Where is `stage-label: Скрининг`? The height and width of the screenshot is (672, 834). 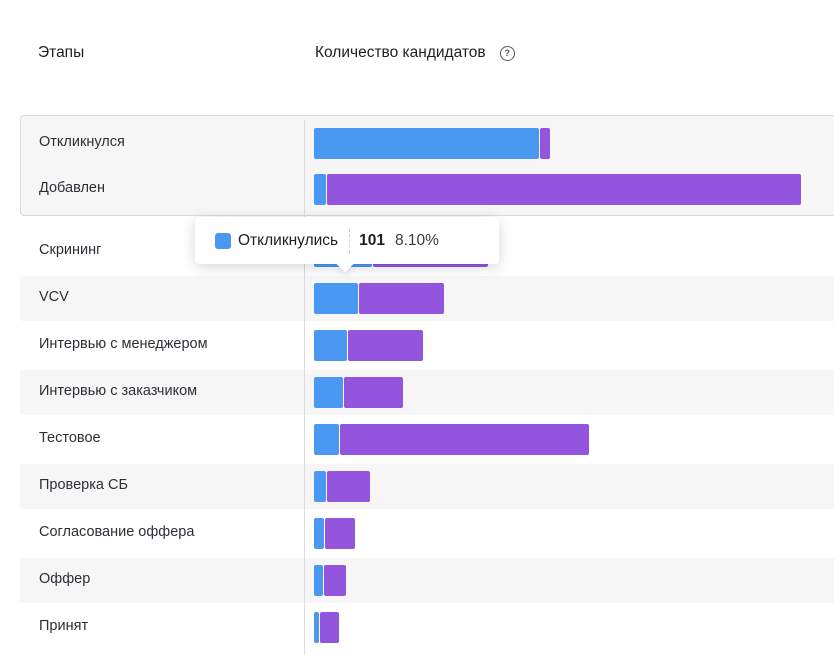 stage-label: Скрининг is located at coordinates (70, 250).